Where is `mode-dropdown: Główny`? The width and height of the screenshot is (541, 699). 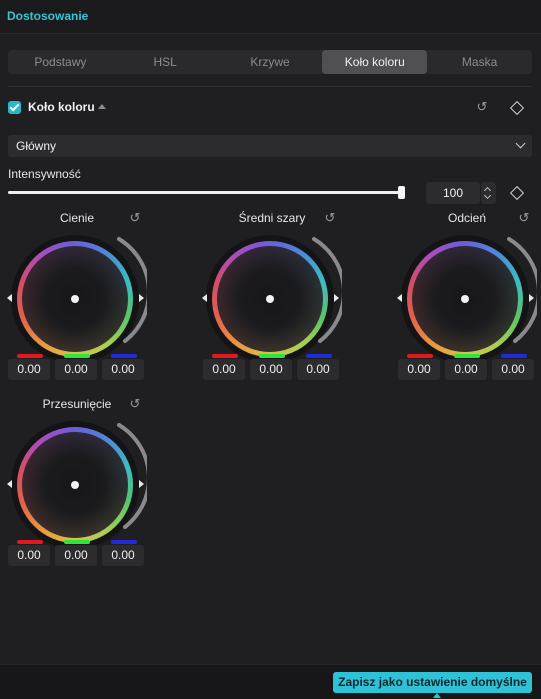 mode-dropdown: Główny is located at coordinates (270, 146).